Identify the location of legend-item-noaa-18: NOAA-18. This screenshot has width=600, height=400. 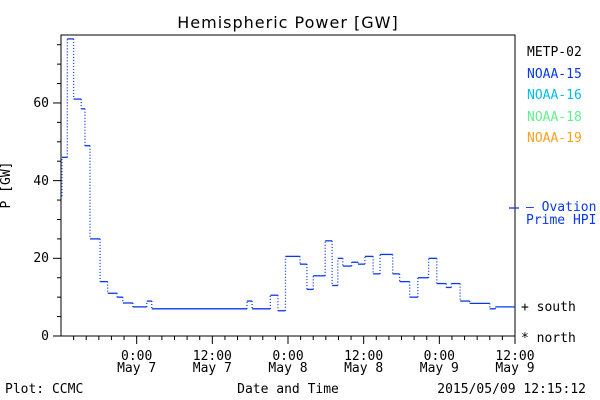
(554, 117).